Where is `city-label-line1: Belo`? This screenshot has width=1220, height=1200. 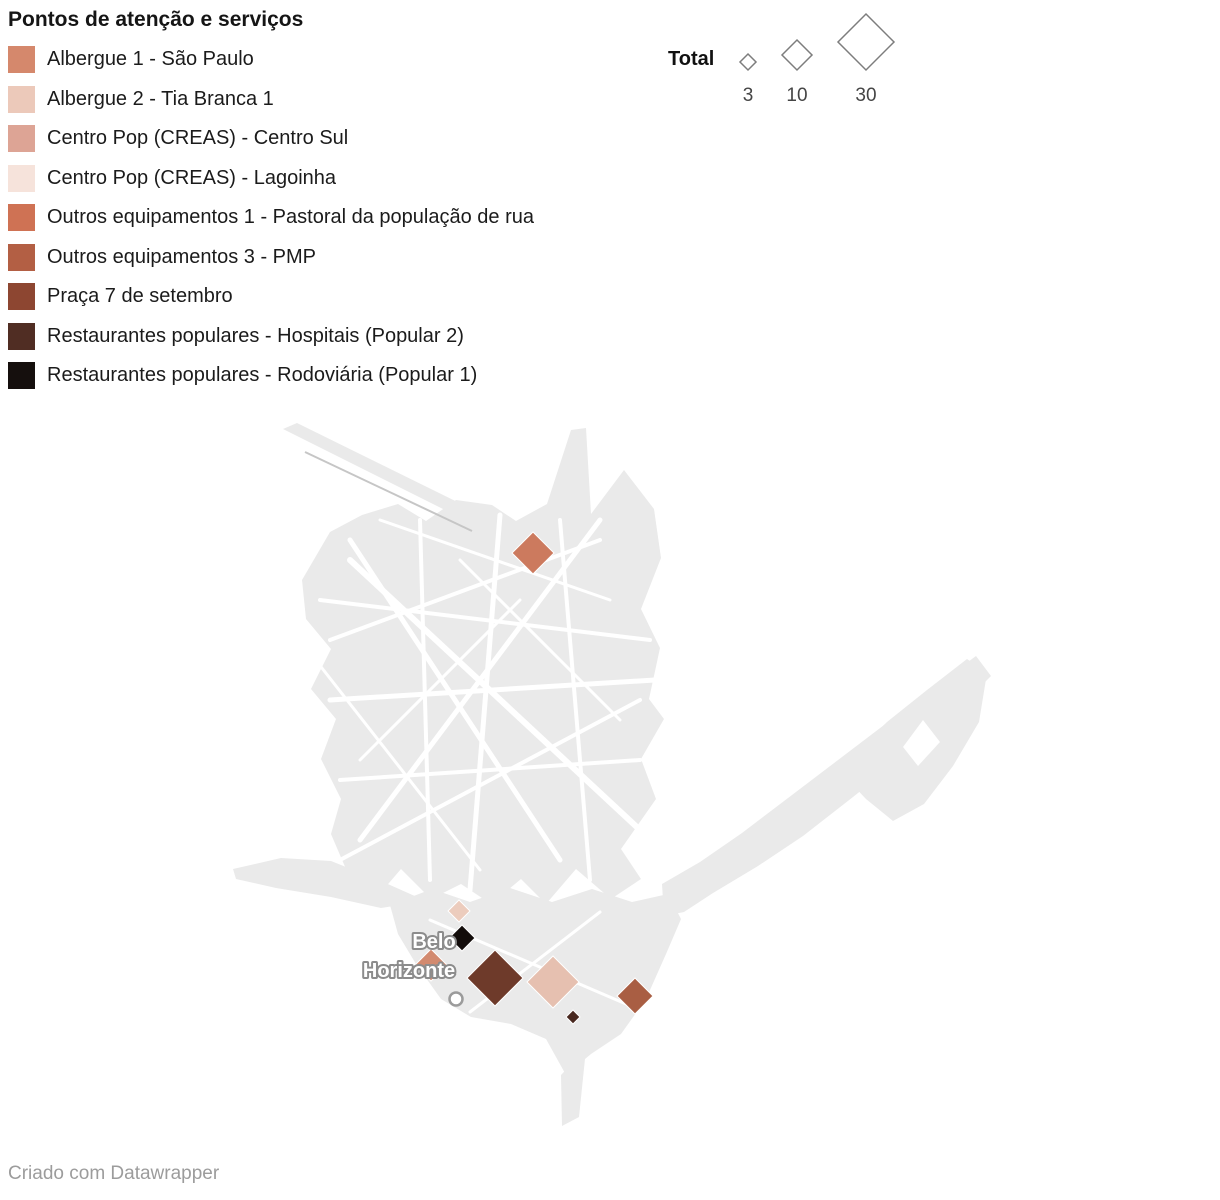
city-label-line1: Belo is located at coordinates (433, 942).